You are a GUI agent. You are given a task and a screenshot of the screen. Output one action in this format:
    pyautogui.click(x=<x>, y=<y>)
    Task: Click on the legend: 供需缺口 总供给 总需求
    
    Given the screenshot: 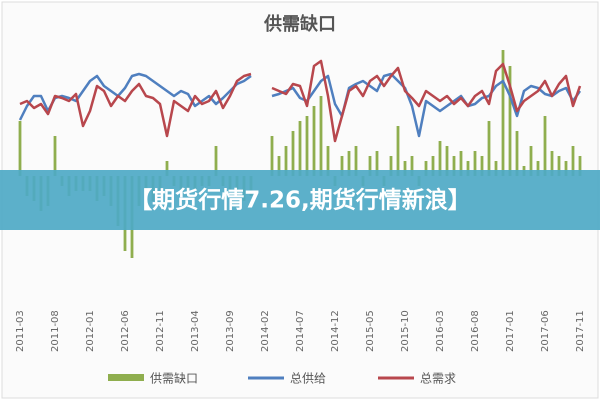 What is the action you would take?
    pyautogui.click(x=282, y=378)
    